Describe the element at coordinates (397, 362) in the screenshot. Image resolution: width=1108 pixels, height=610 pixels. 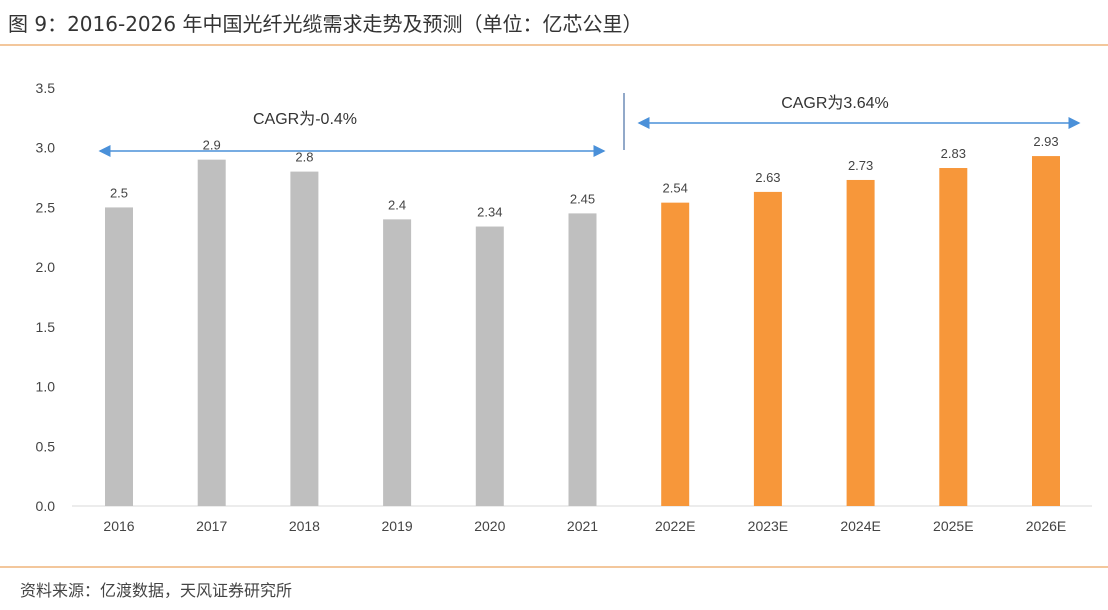
I see `bar-2019` at that location.